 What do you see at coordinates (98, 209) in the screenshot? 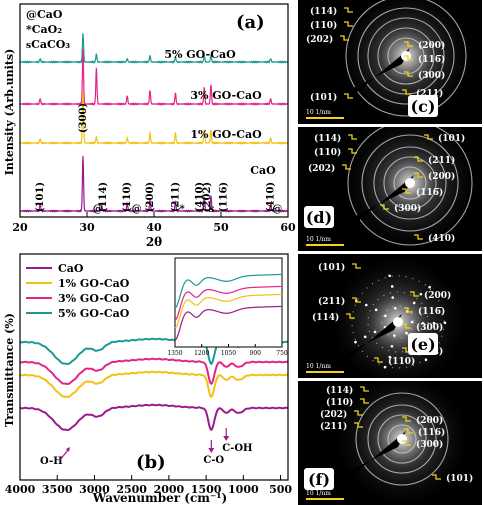
I see `xrd-annotation-marker: @` at bounding box center [98, 209].